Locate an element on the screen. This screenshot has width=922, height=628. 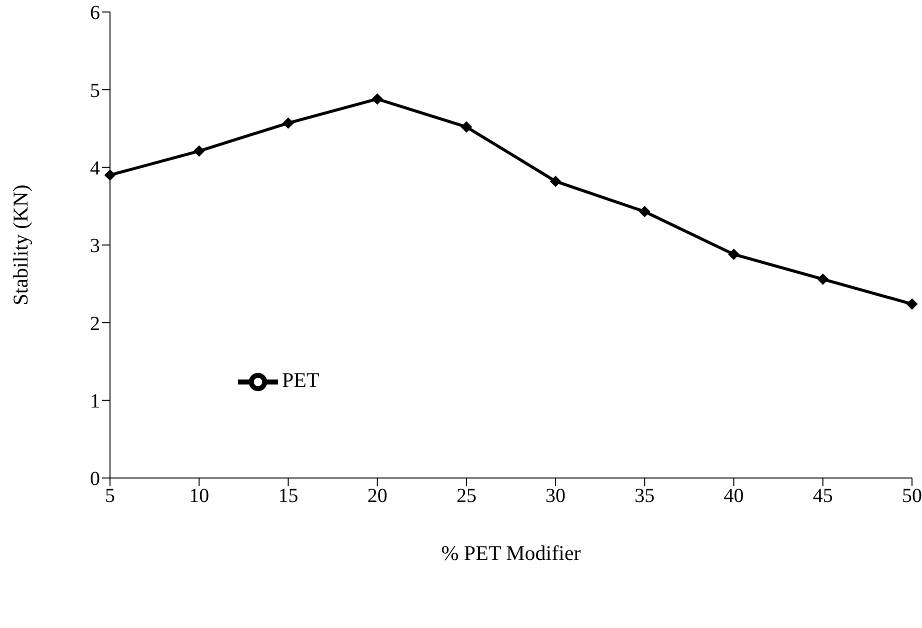
x-tick-label: 10 is located at coordinates (199, 496).